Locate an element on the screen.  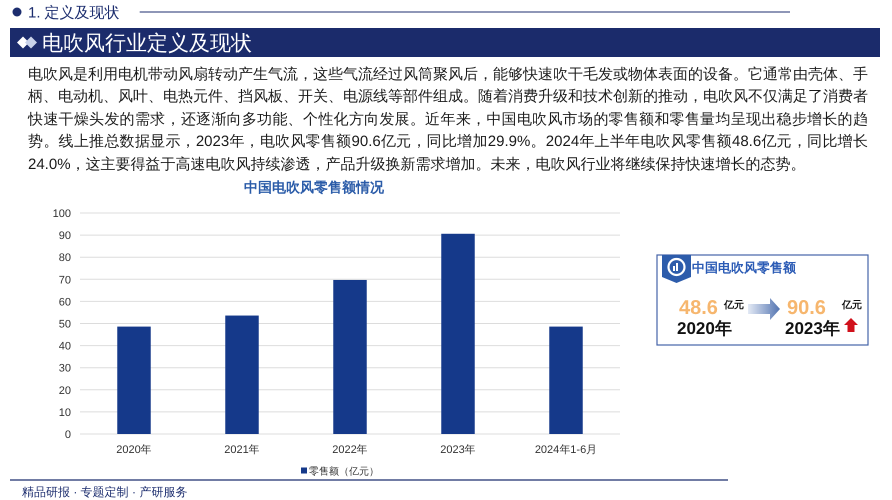
category-label: 2023年 is located at coordinates (812, 328).